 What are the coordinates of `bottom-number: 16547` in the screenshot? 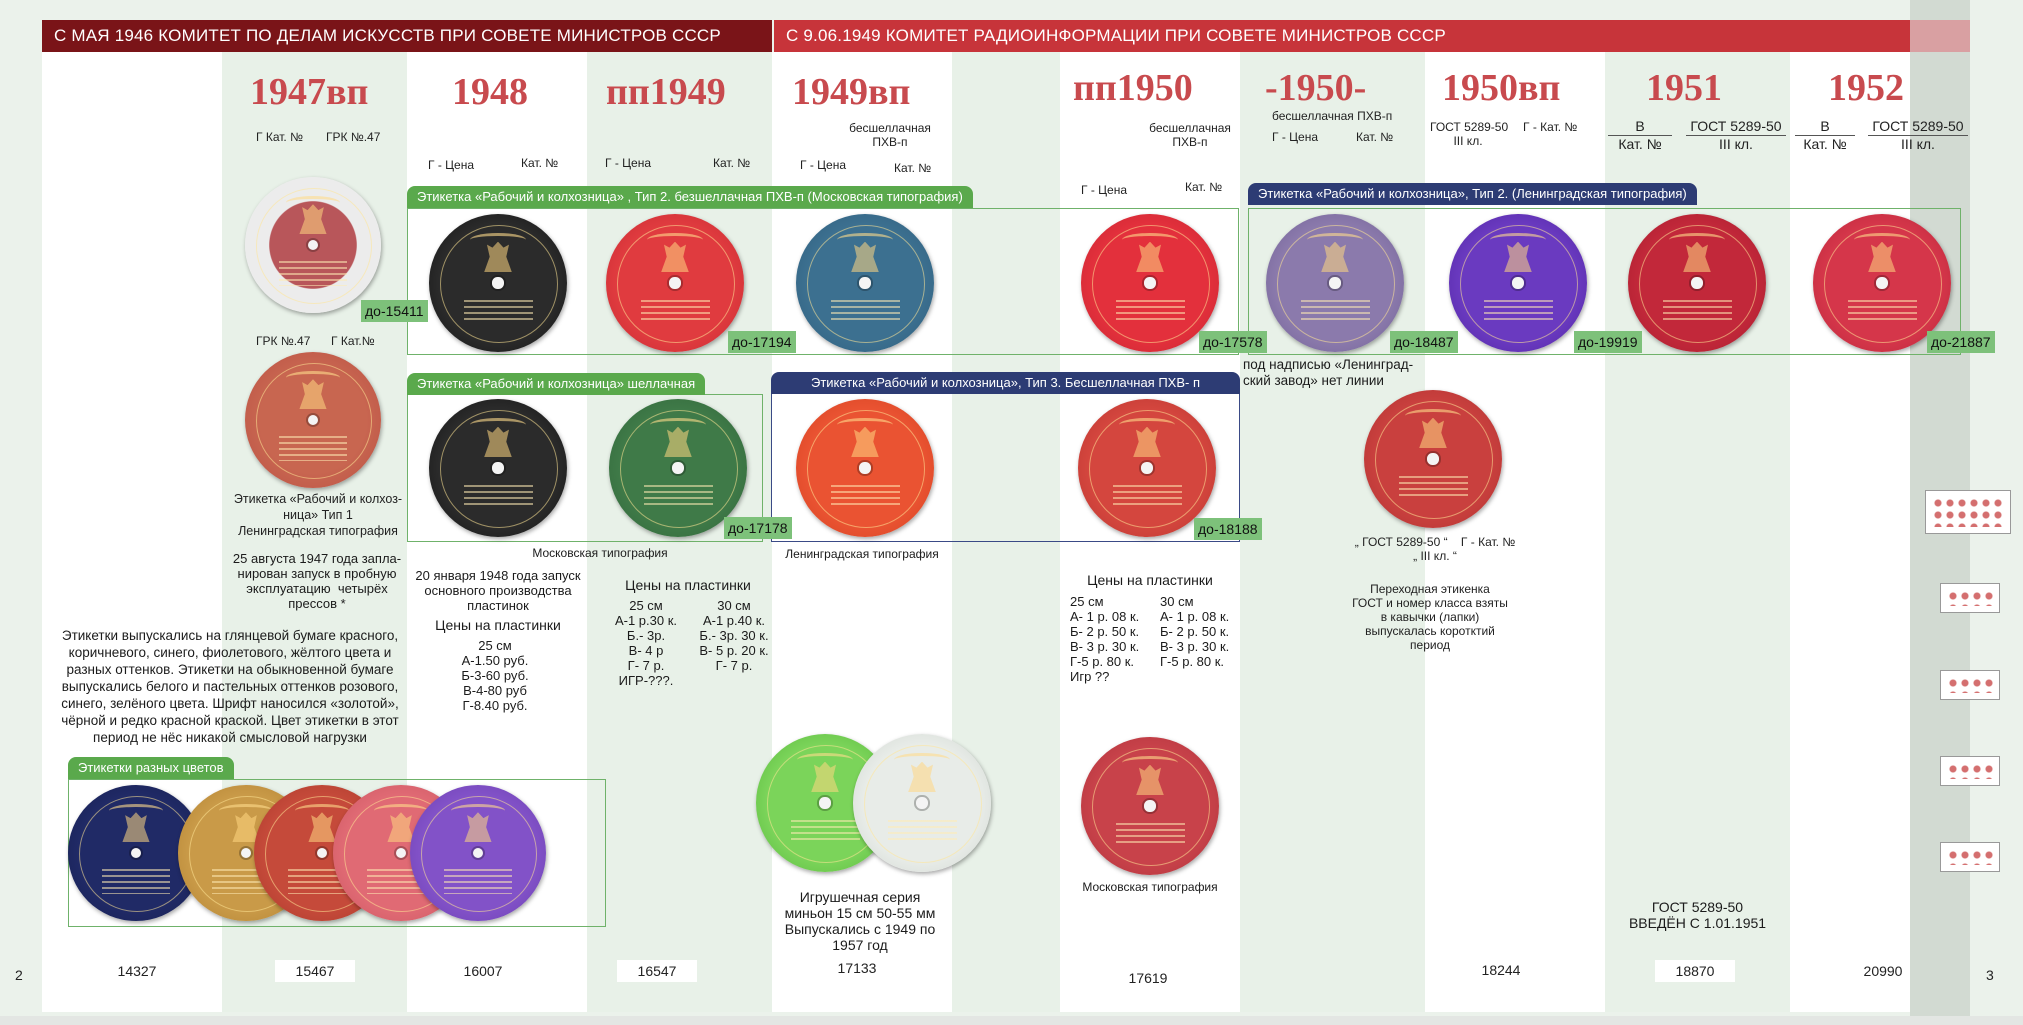 It's located at (657, 971).